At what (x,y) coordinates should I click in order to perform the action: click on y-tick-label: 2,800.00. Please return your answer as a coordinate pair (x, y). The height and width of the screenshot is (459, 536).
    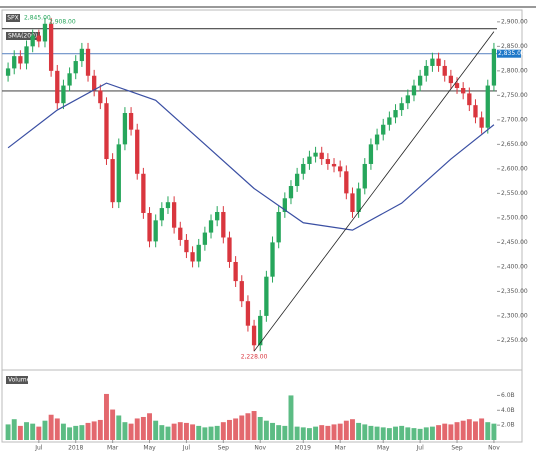
    Looking at the image, I should click on (514, 70).